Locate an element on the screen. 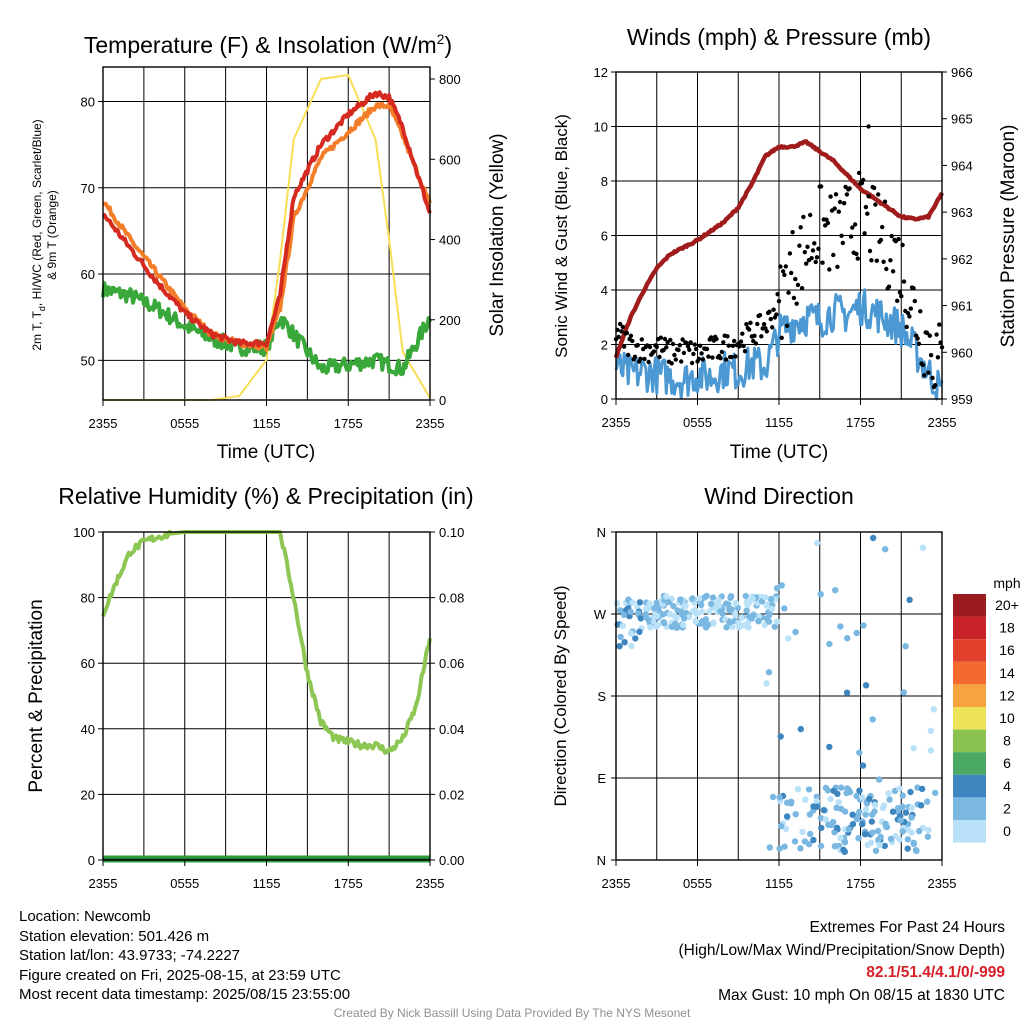  extremes-values: 82.1/51.4/4.1/0/-999 is located at coordinates (935, 972).